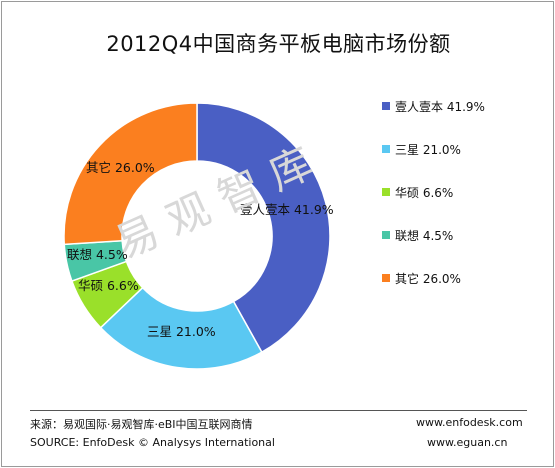 This screenshot has height=468, width=555. What do you see at coordinates (181, 331) in the screenshot?
I see `slice-label-1: 三星 21.0%` at bounding box center [181, 331].